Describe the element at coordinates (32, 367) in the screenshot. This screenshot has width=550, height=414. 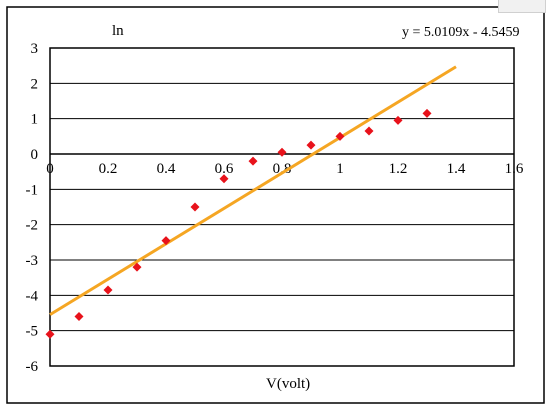
I see `y-tick-label: -6` at that location.